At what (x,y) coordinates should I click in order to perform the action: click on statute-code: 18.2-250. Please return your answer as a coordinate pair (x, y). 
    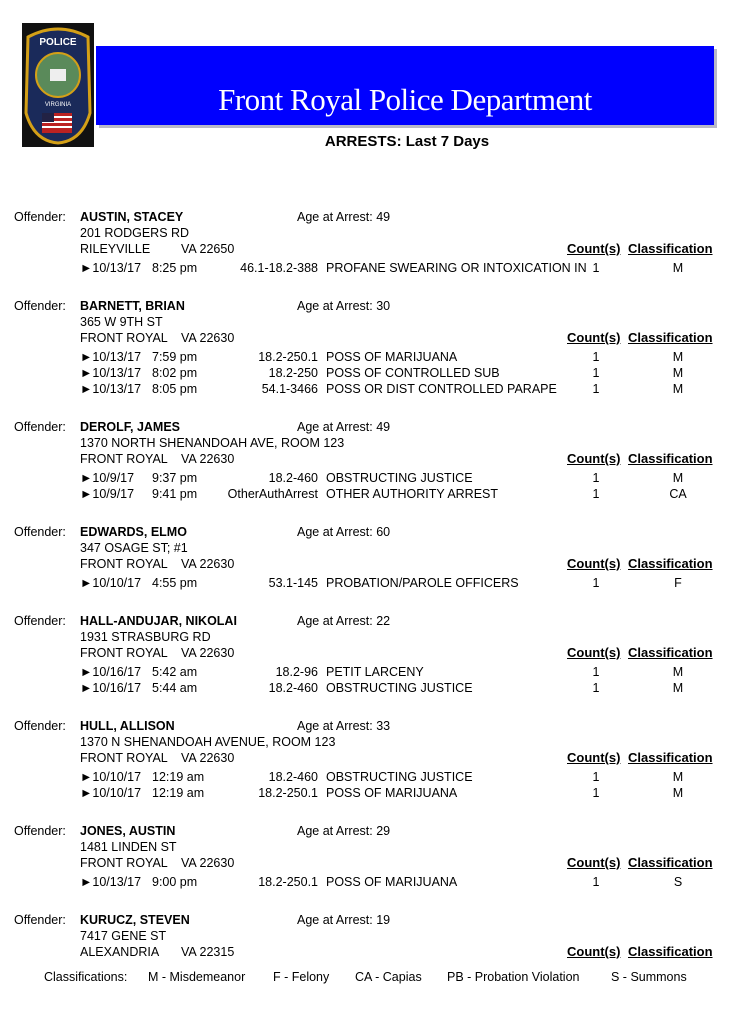
    Looking at the image, I should click on (293, 373).